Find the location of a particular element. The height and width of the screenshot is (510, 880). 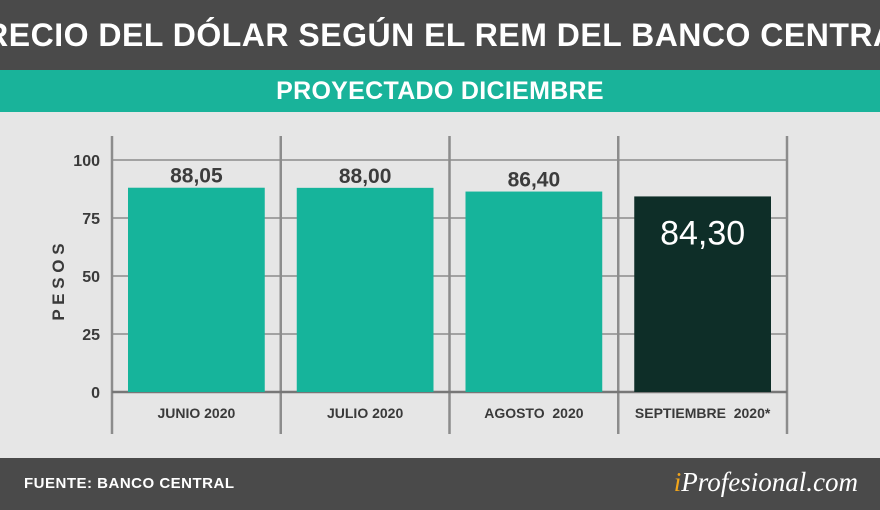

x-category-label: JUNIO 2020 is located at coordinates (196, 413).